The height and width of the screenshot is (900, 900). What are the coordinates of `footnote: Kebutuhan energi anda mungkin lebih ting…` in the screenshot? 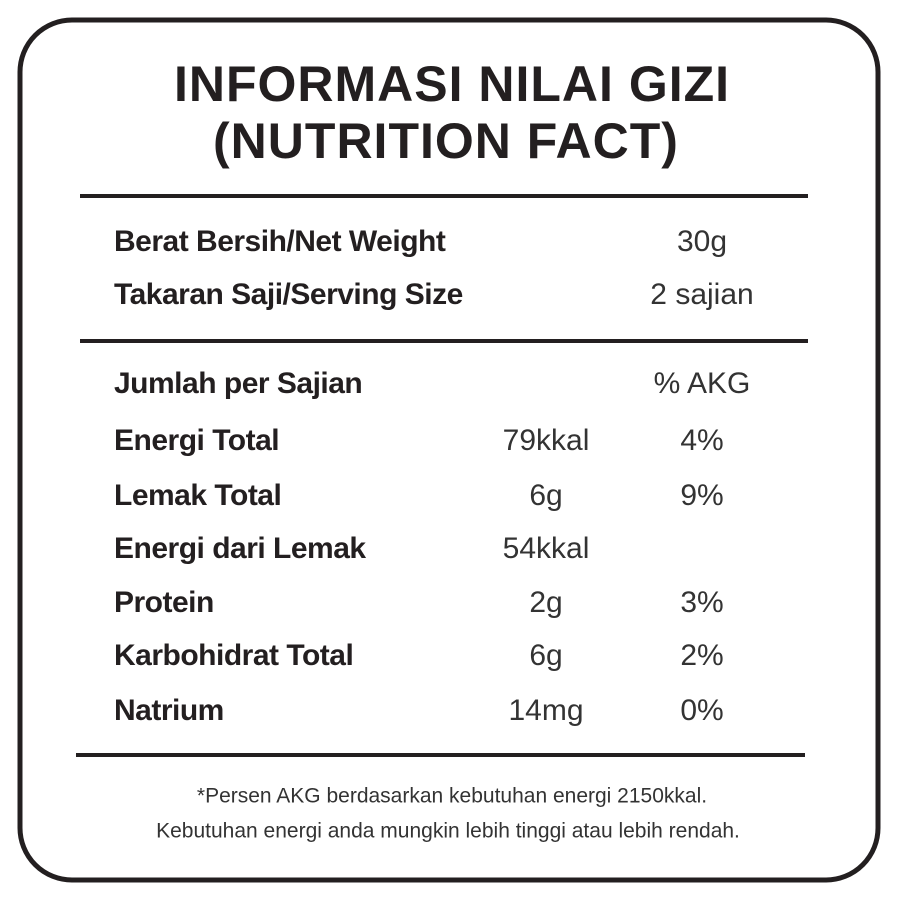 It's located at (448, 831).